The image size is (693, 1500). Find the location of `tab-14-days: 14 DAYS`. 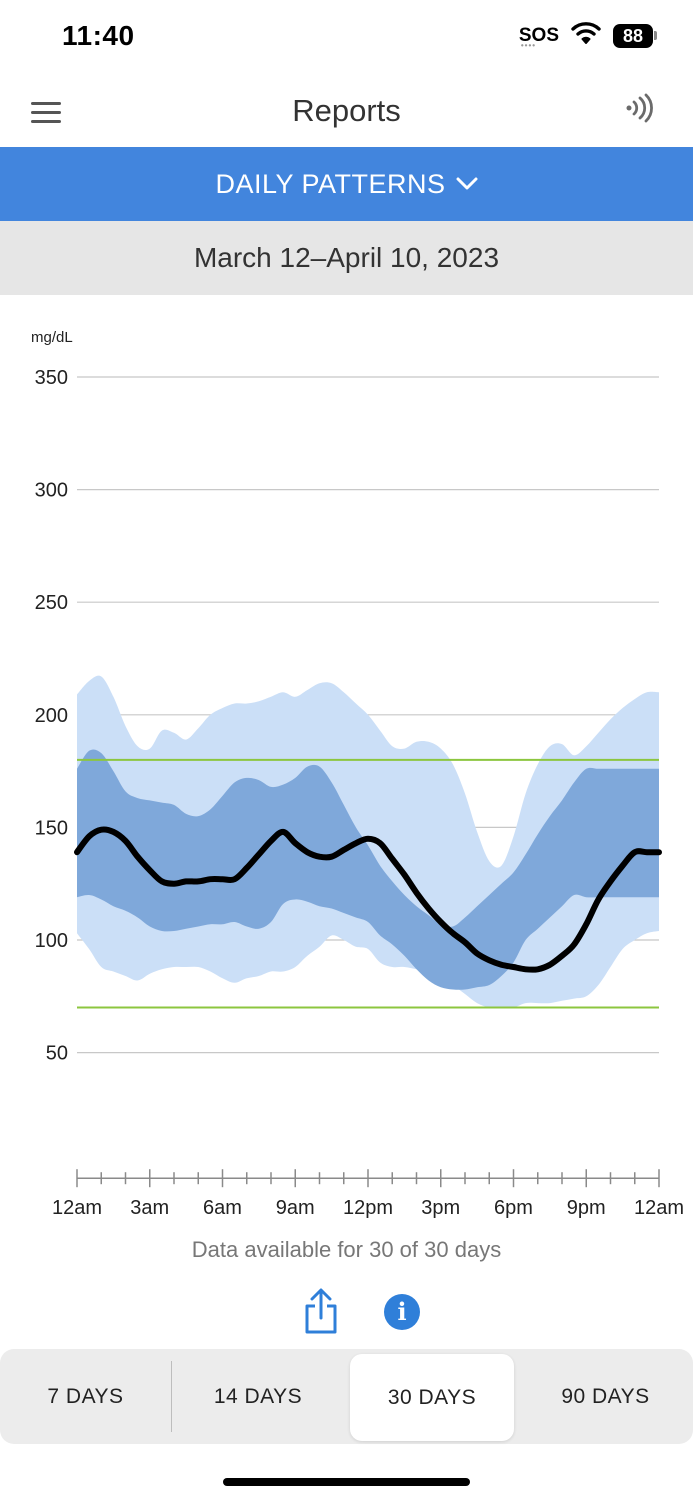

tab-14-days: 14 DAYS is located at coordinates (258, 1396).